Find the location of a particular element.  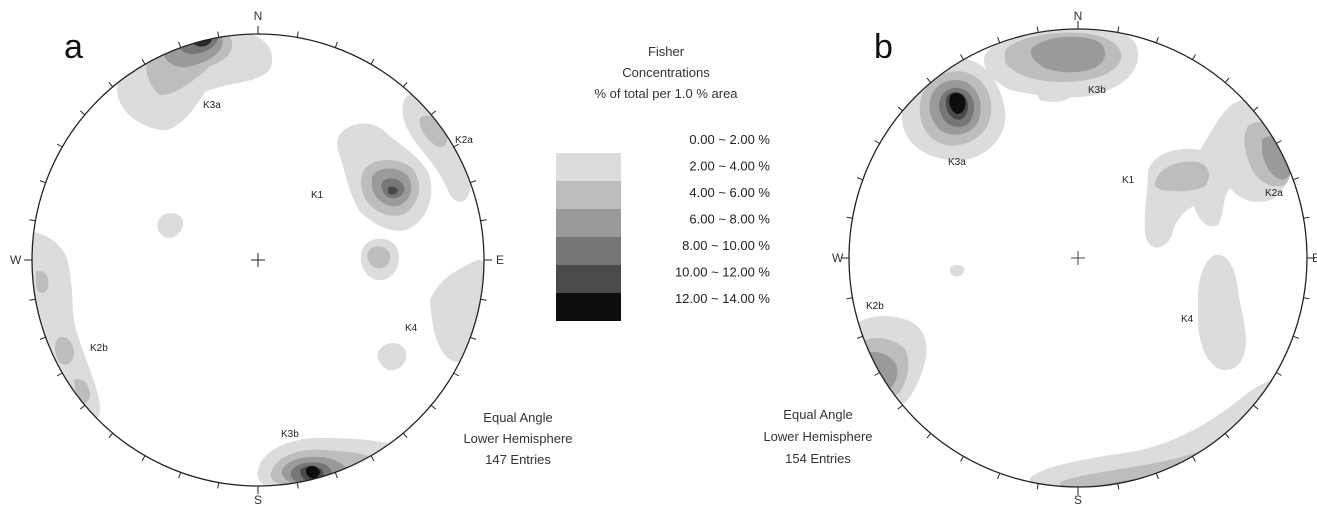

legend-range-label: 4.00 ~ 6.00 % is located at coordinates (729, 192).